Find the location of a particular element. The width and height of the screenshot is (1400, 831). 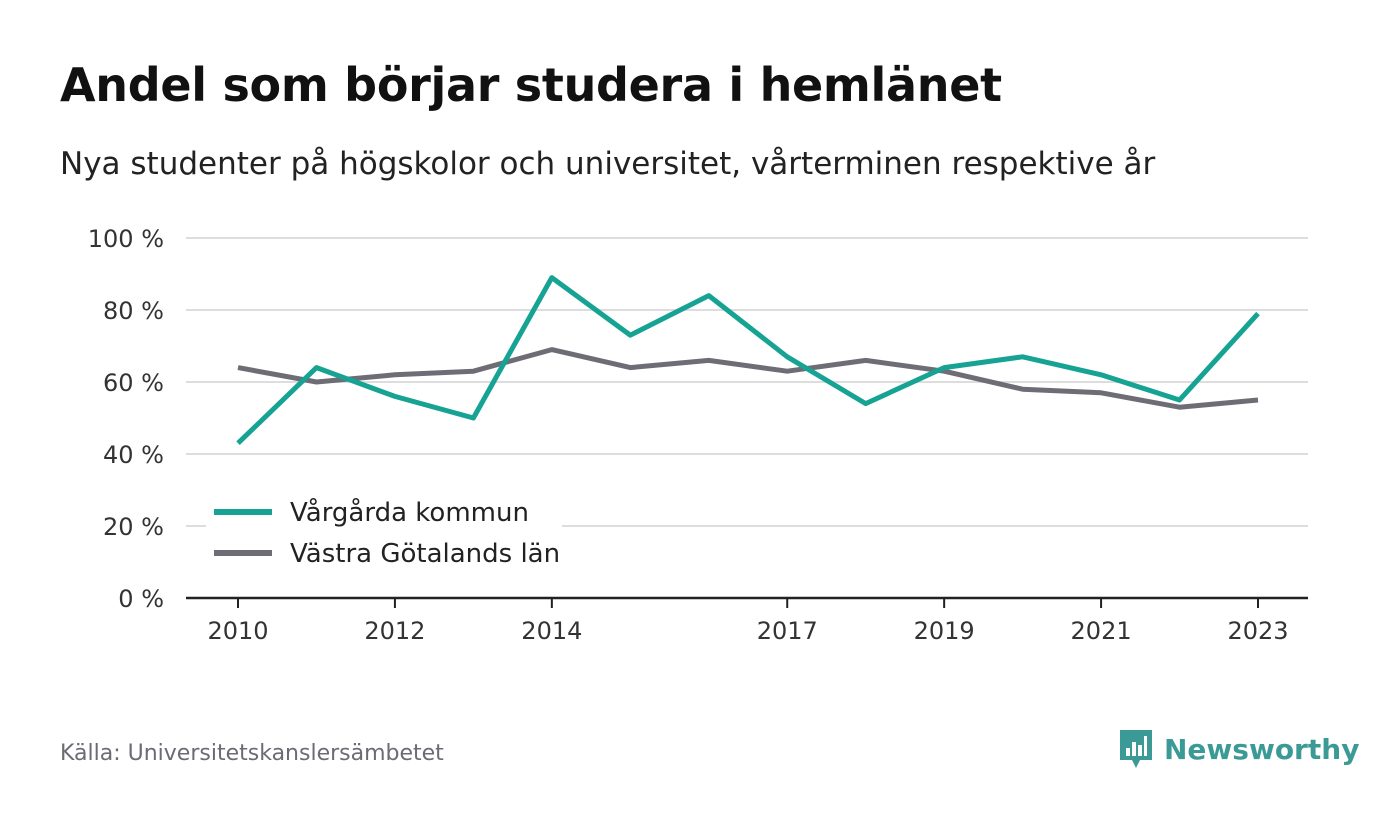

y-tick-label: 100 % is located at coordinates (126, 239).